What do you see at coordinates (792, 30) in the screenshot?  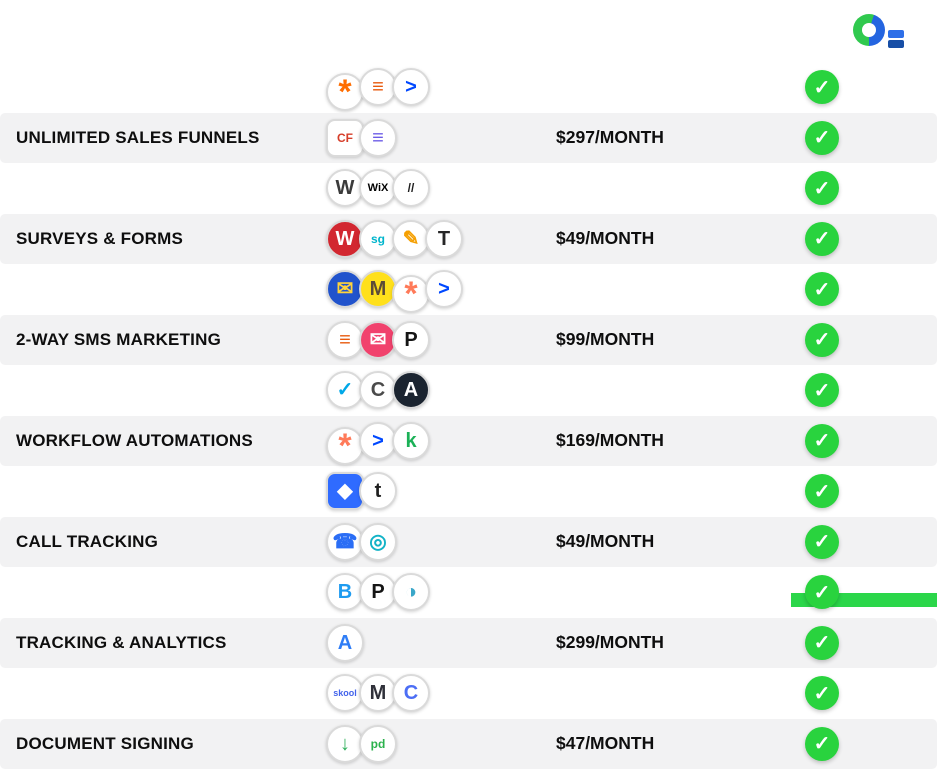 I see `highlevel-logo-text: HighLevel` at bounding box center [792, 30].